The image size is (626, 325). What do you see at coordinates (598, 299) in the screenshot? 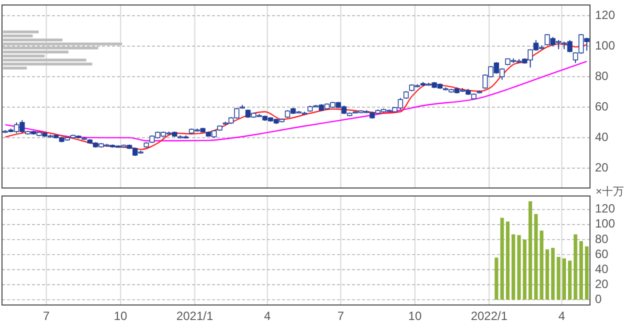
I see `y-tick-label: 0` at bounding box center [598, 299].